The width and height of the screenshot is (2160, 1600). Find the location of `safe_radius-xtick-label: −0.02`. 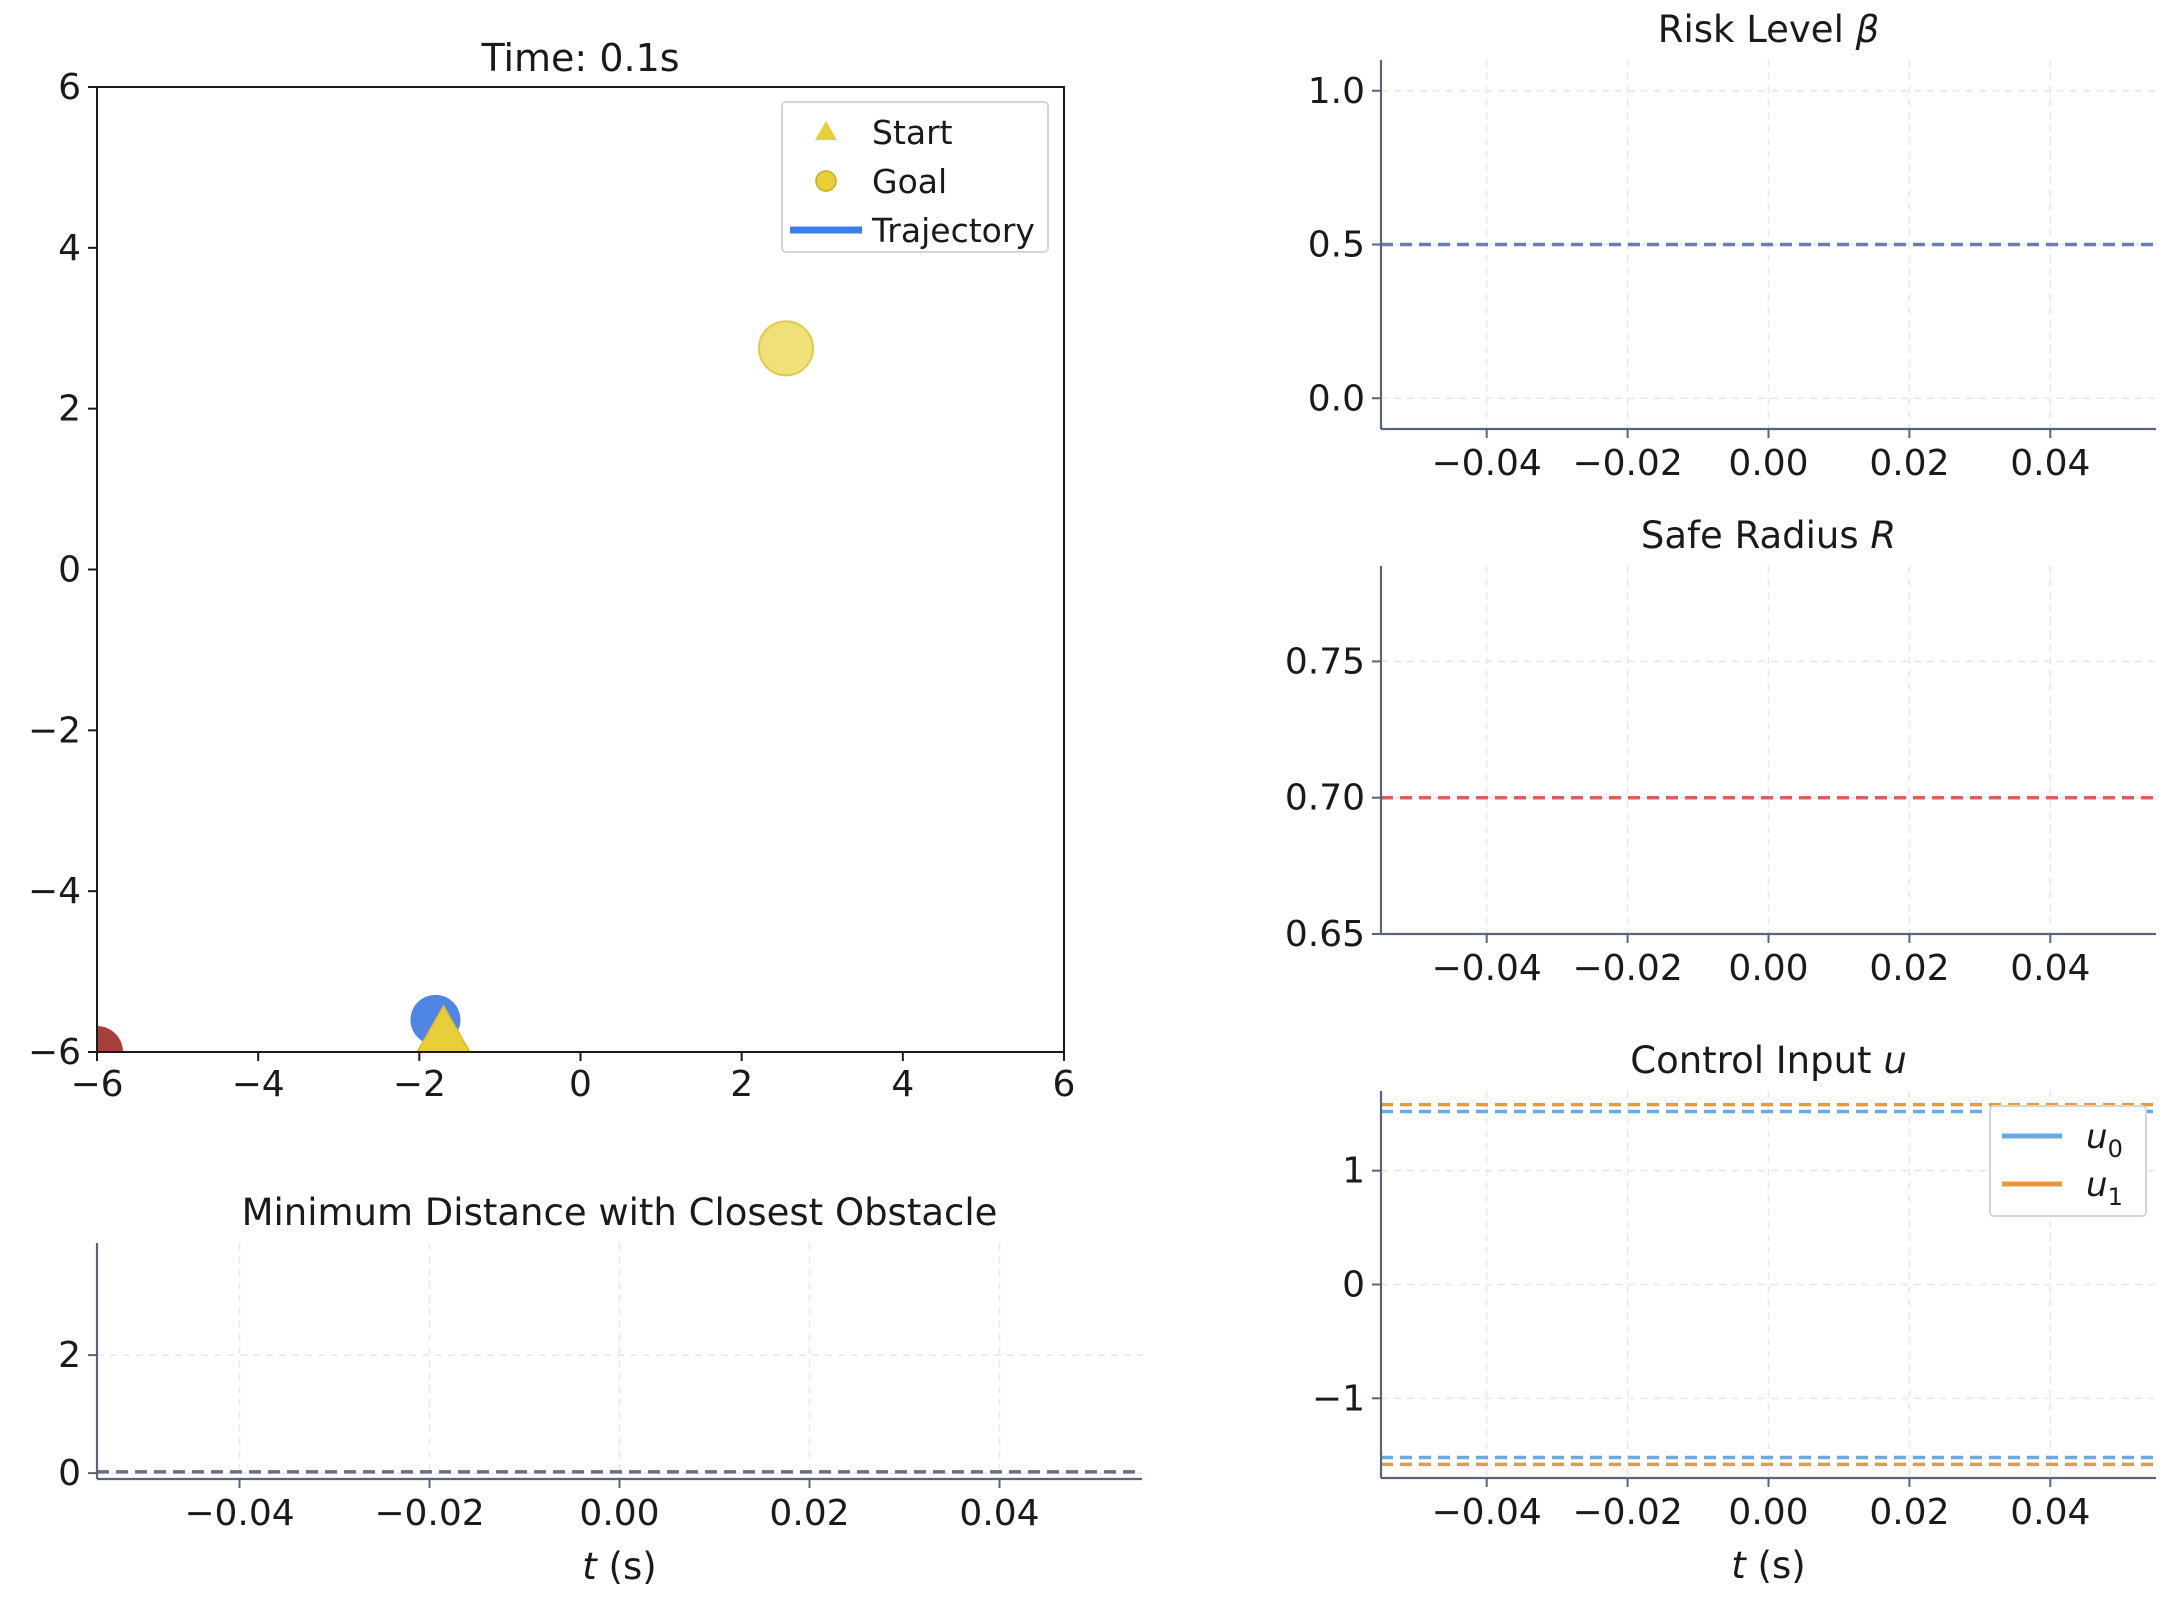

safe_radius-xtick-label: −0.02 is located at coordinates (1627, 968).